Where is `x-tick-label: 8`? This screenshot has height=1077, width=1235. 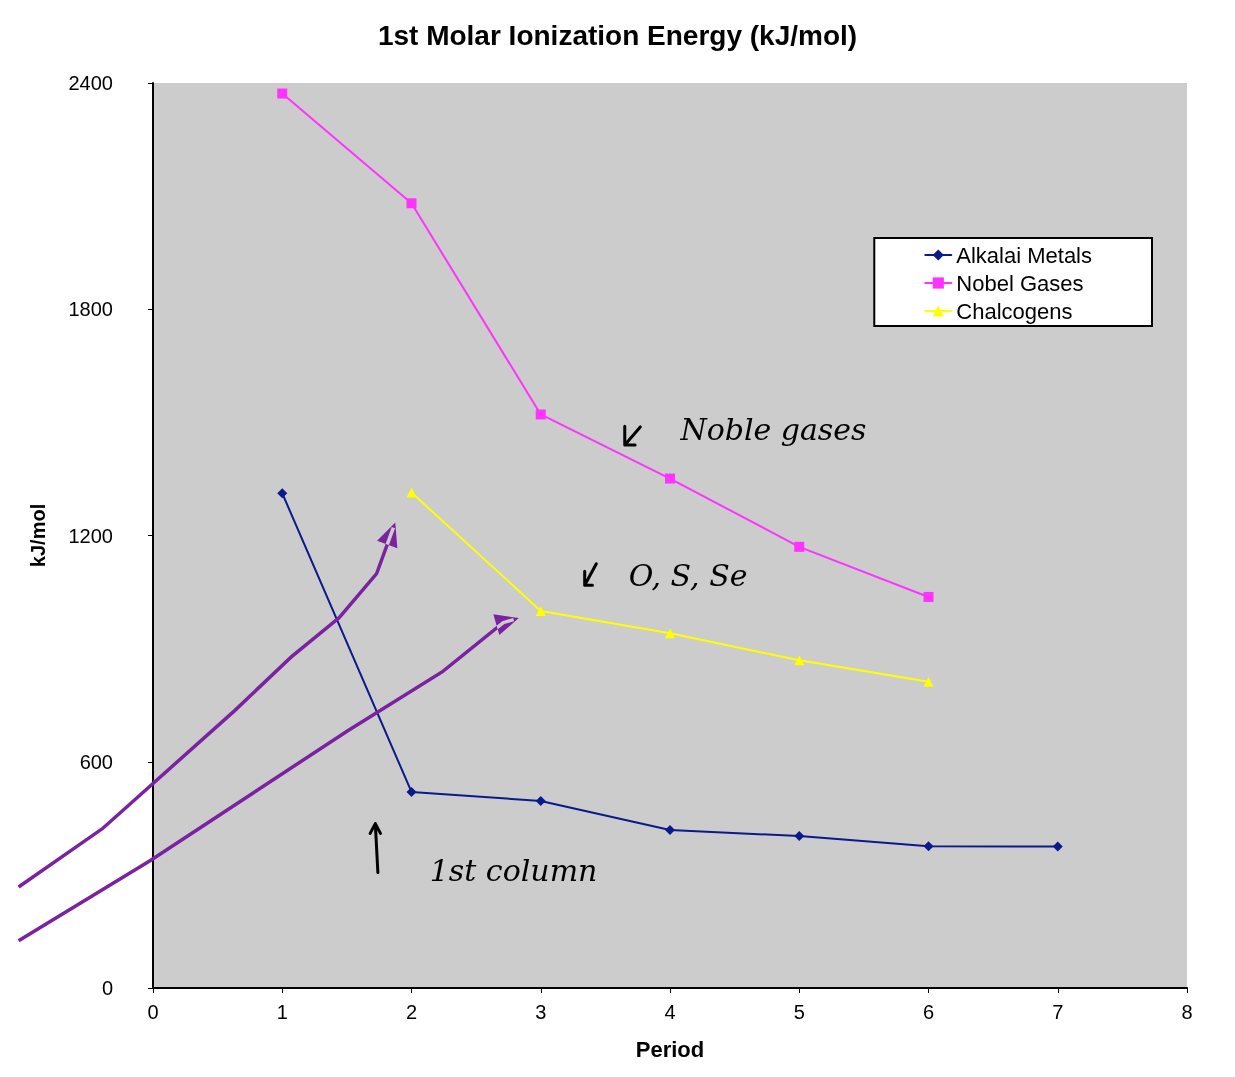 x-tick-label: 8 is located at coordinates (1187, 1012).